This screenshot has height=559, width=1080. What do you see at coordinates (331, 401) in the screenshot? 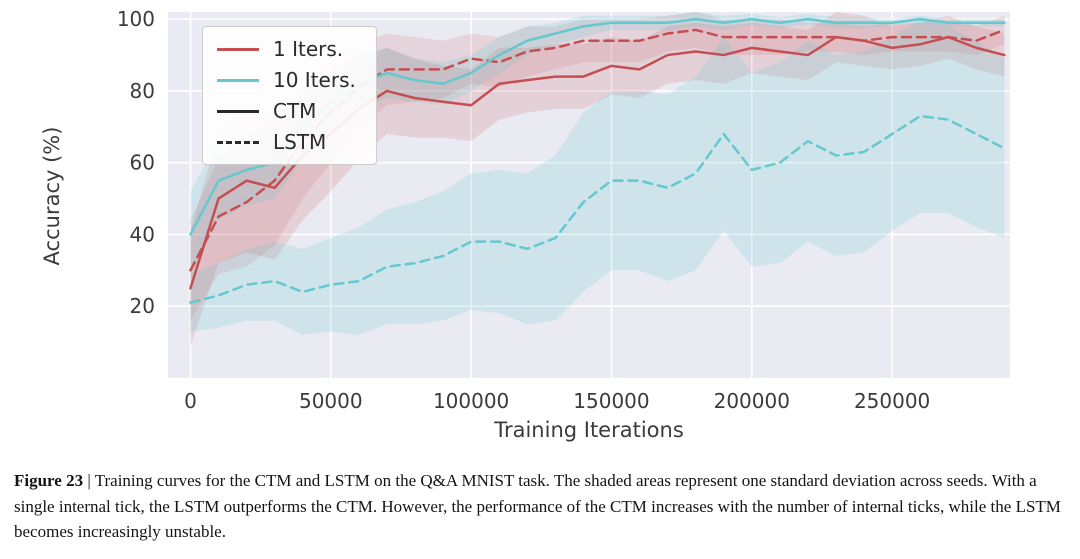
I see `x-tick-label: 50000` at bounding box center [331, 401].